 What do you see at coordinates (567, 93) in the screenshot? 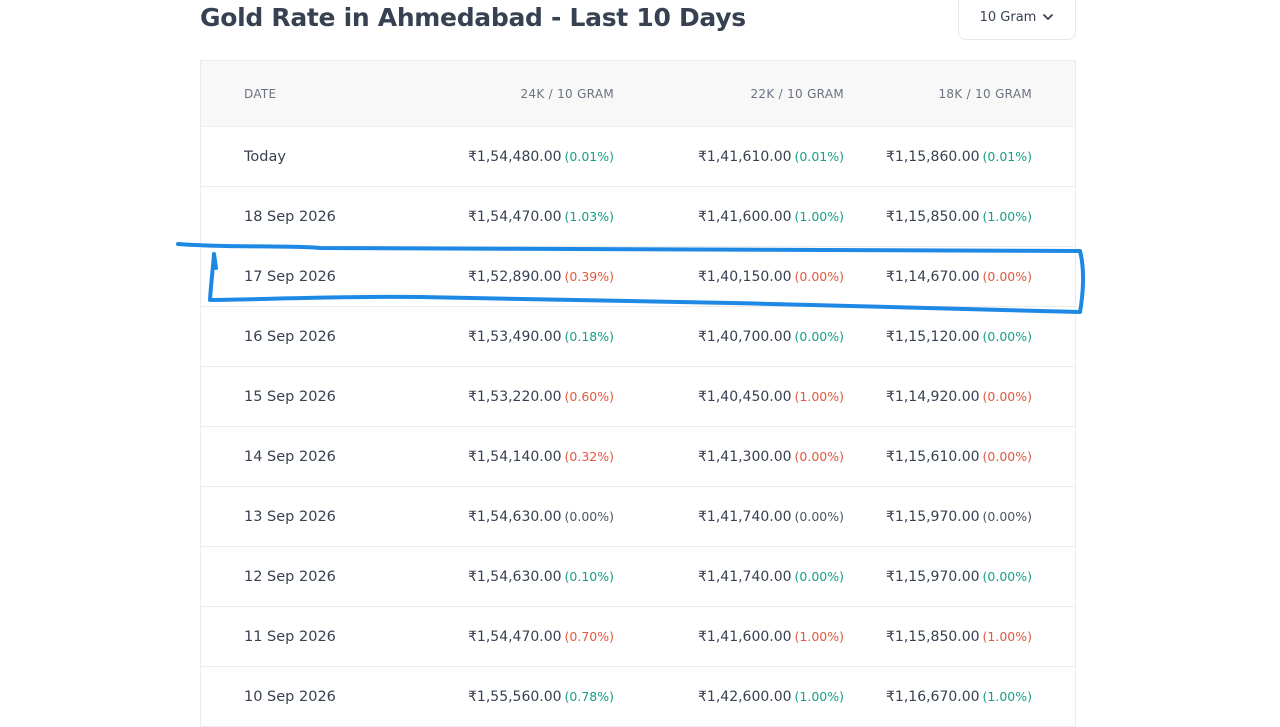
I see `column-header-24k: 24K / 10 GRAM` at bounding box center [567, 93].